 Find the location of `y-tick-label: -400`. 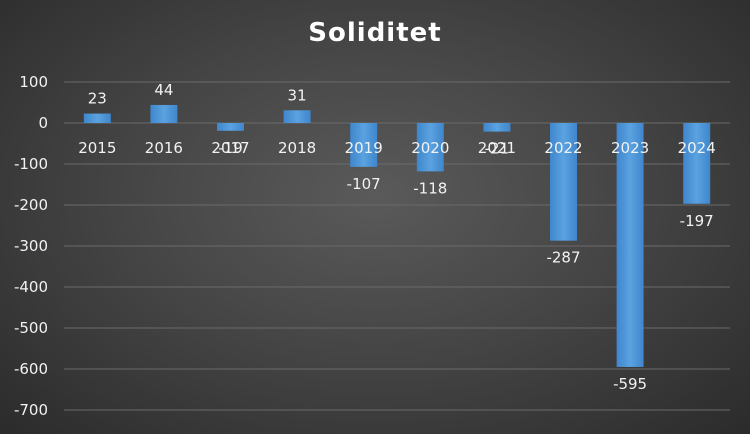

y-tick-label: -400 is located at coordinates (31, 287).